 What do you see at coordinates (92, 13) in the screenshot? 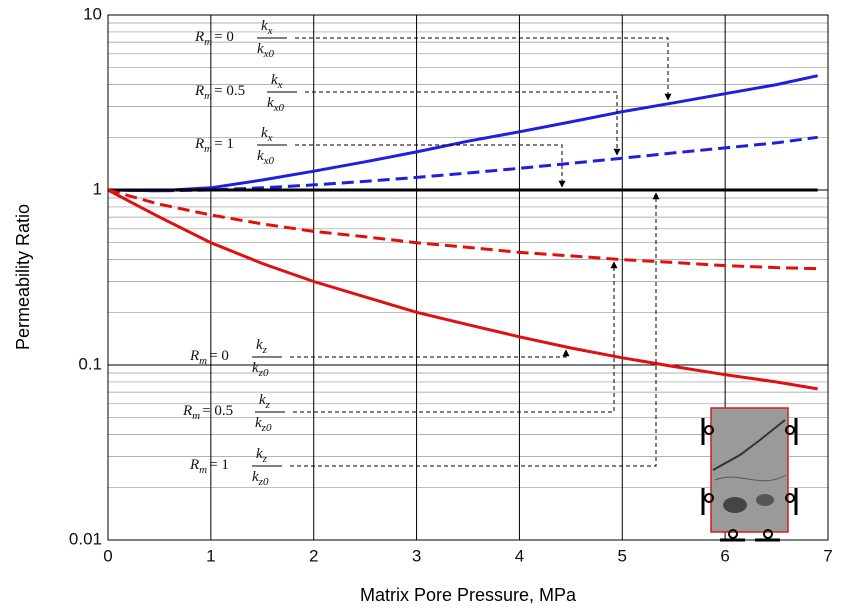
I see `y-tick-label: 10` at bounding box center [92, 13].